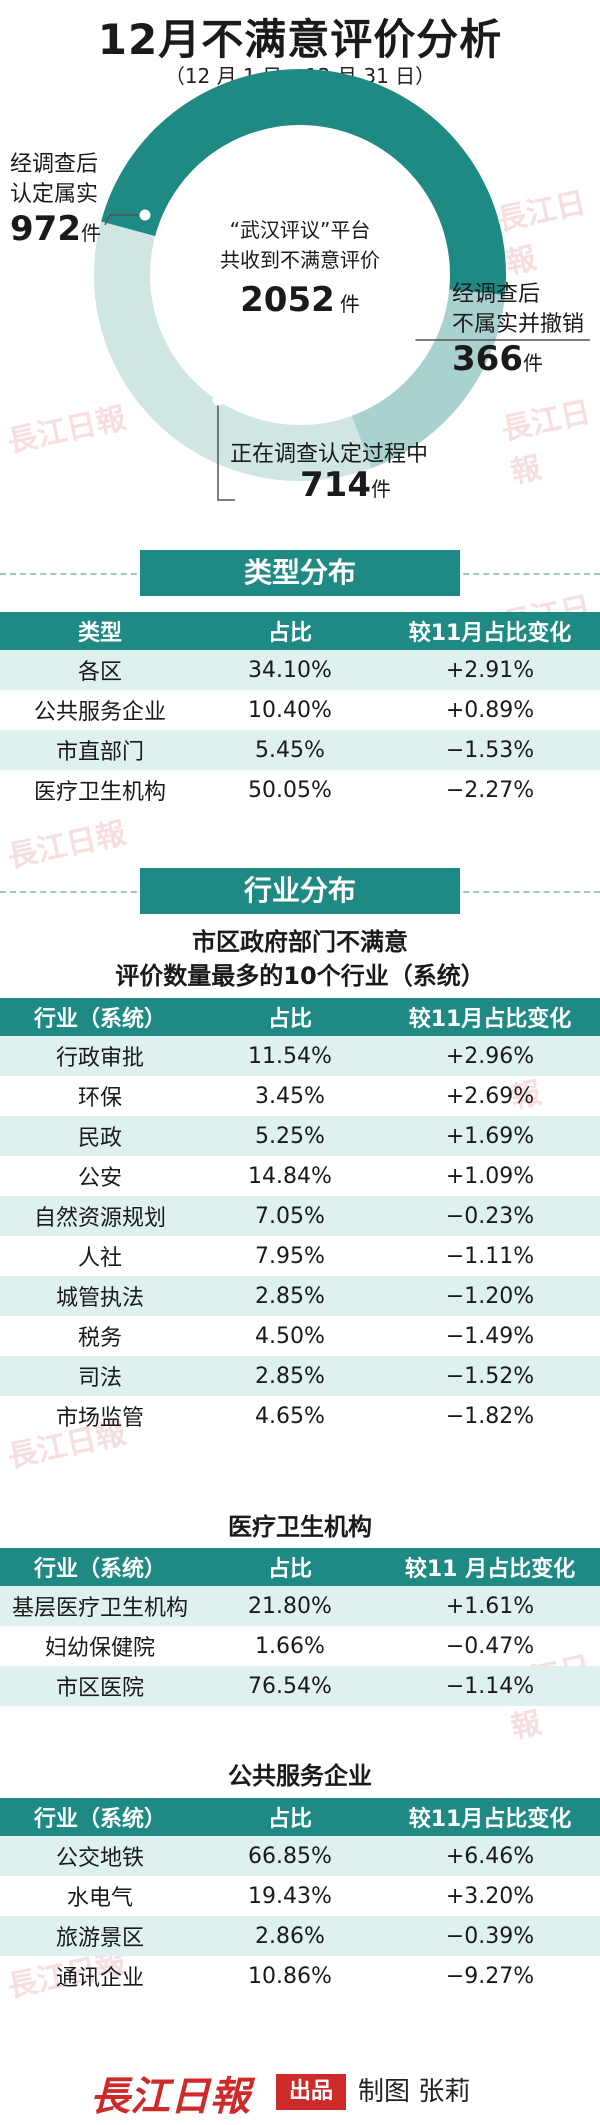 This screenshot has width=600, height=2125. I want to click on row-change: −1.52%, so click(490, 1376).